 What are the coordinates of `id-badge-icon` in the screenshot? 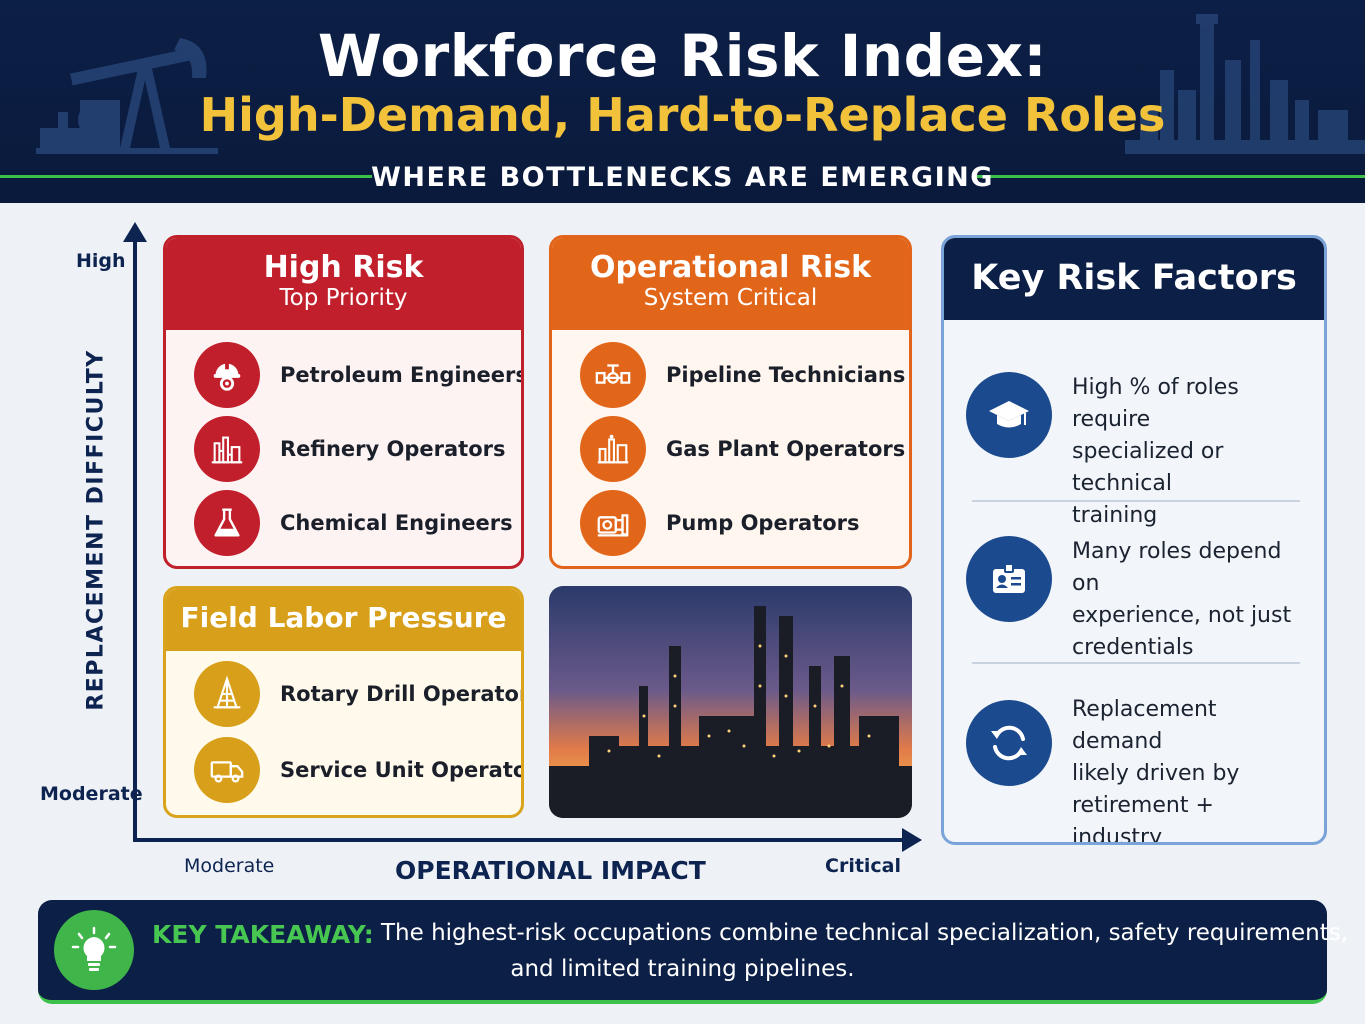 It's located at (1009, 579).